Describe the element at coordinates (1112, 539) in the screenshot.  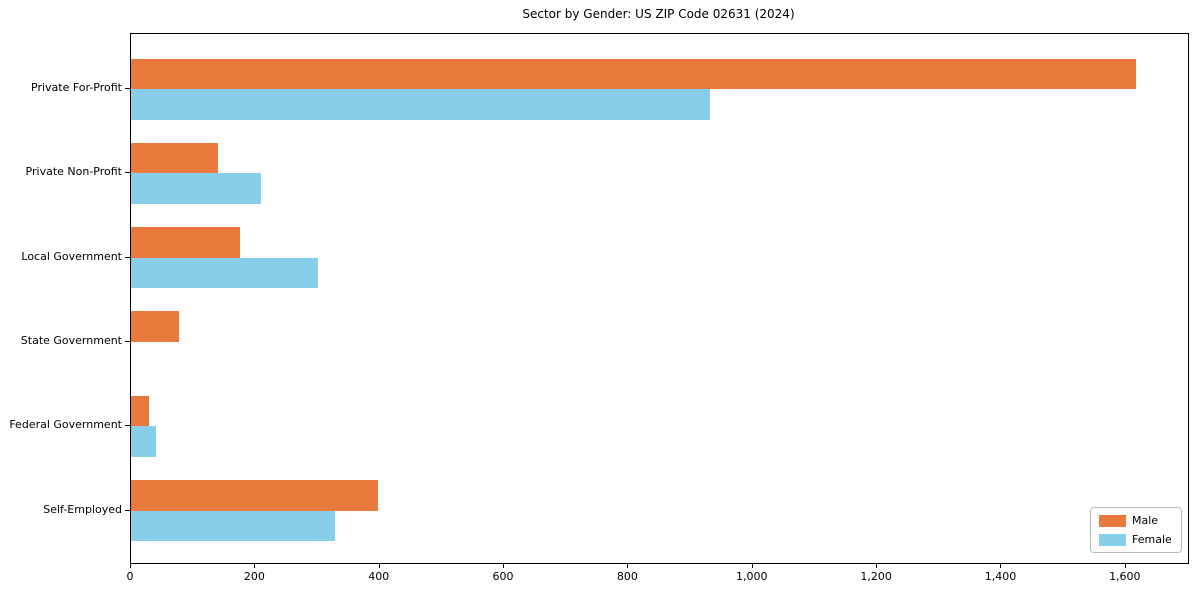
I see `female-swatch-icon` at that location.